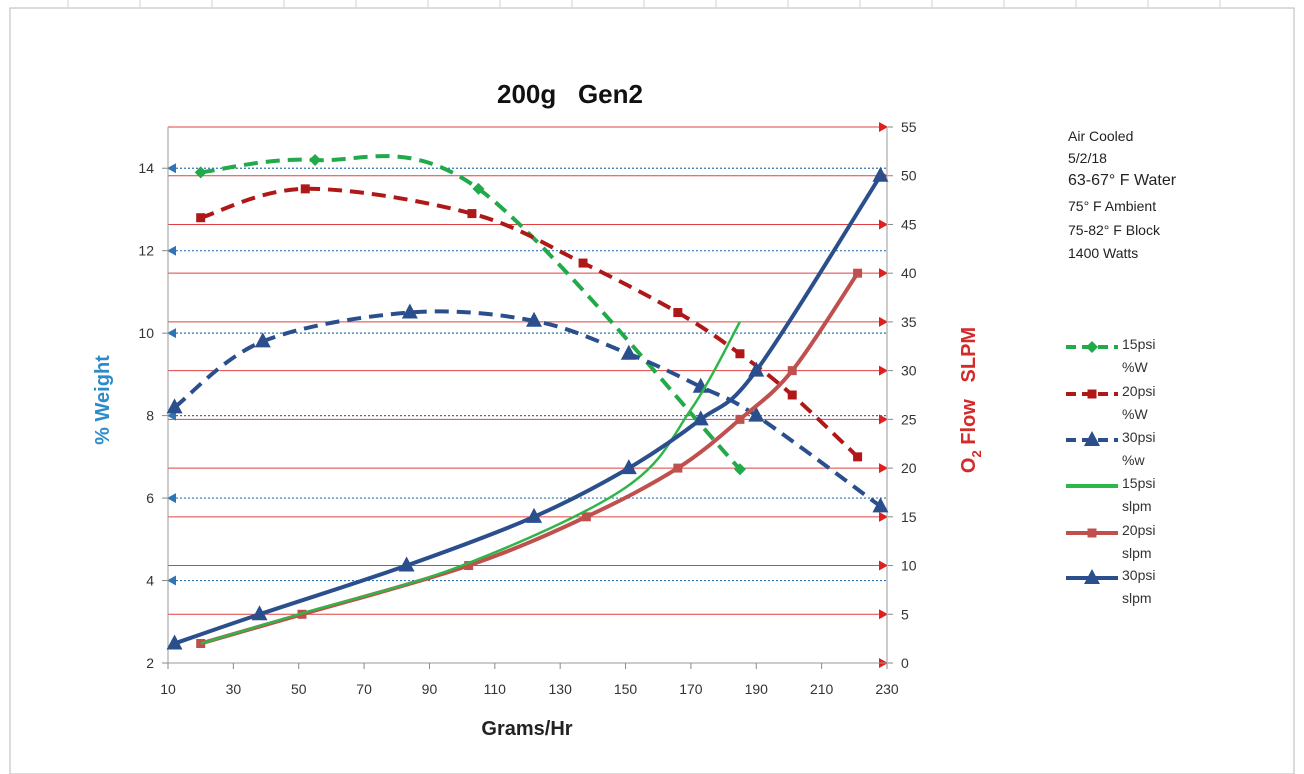 Image resolution: width=1304 pixels, height=774 pixels. What do you see at coordinates (1124, 402) in the screenshot?
I see `legend-item-1: 20psi %W` at bounding box center [1124, 402].